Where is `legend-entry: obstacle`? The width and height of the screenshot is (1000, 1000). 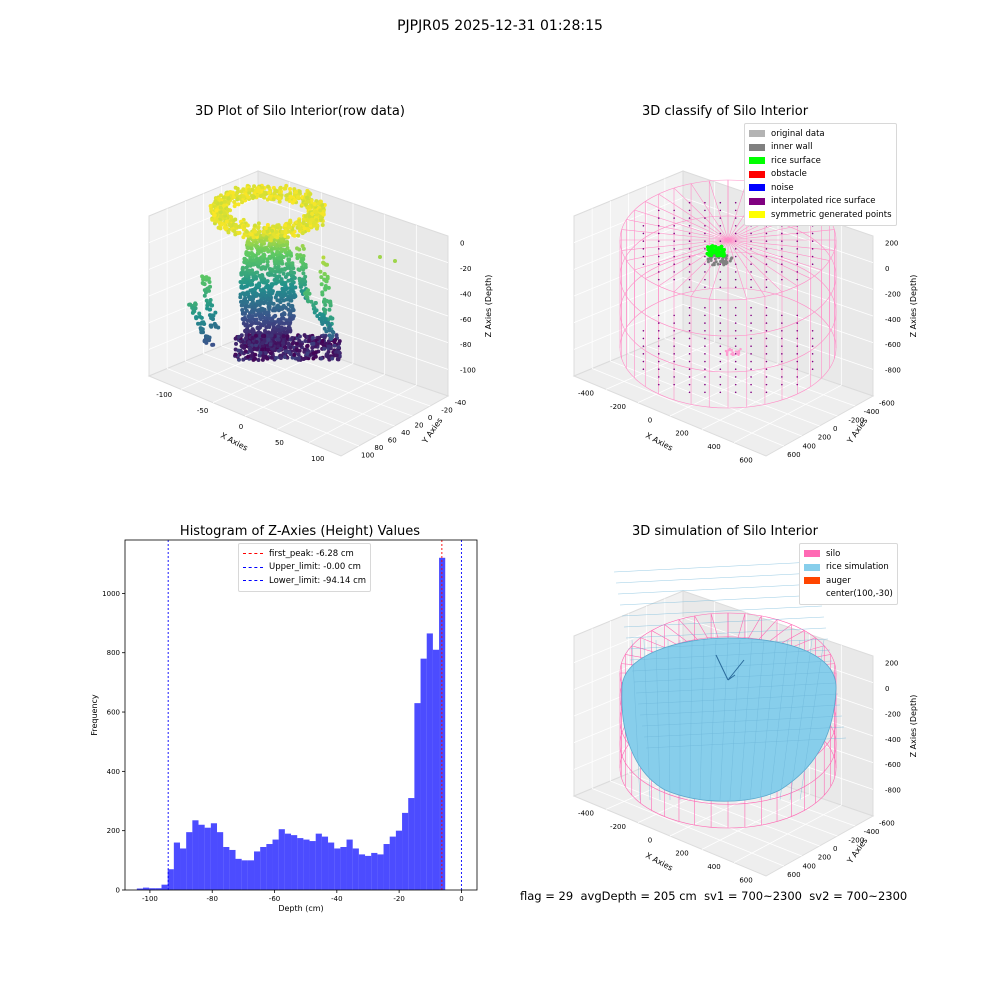 legend-entry: obstacle is located at coordinates (820, 175).